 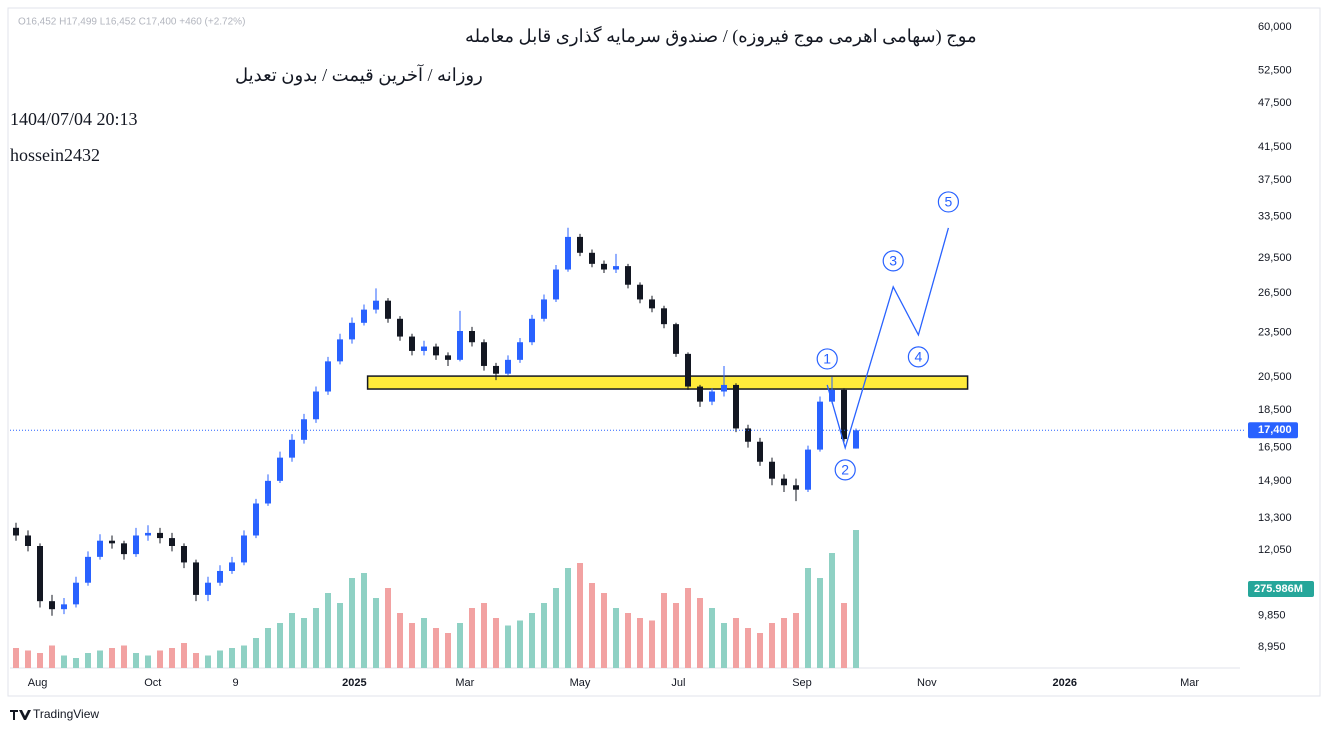 I want to click on wave-label: 4, so click(x=919, y=357).